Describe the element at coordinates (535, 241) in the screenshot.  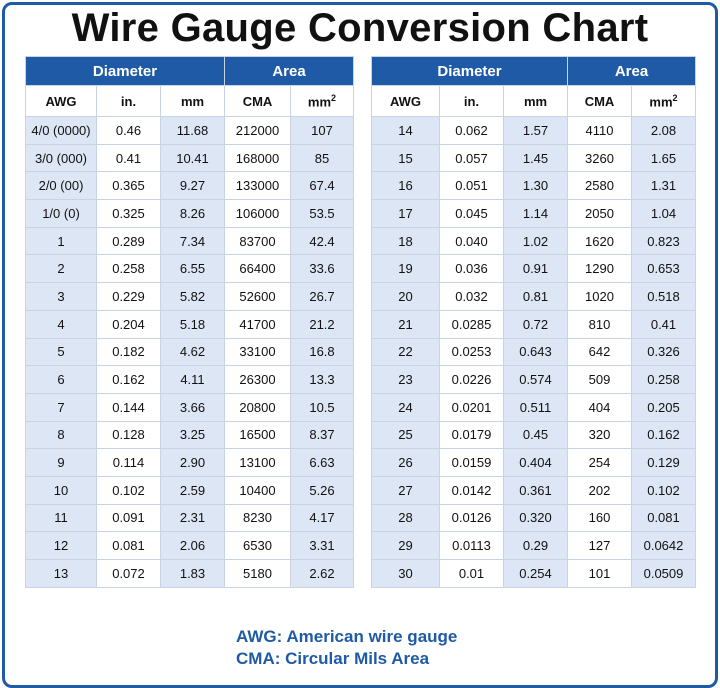
I see `mm-cell: 1.02` at that location.